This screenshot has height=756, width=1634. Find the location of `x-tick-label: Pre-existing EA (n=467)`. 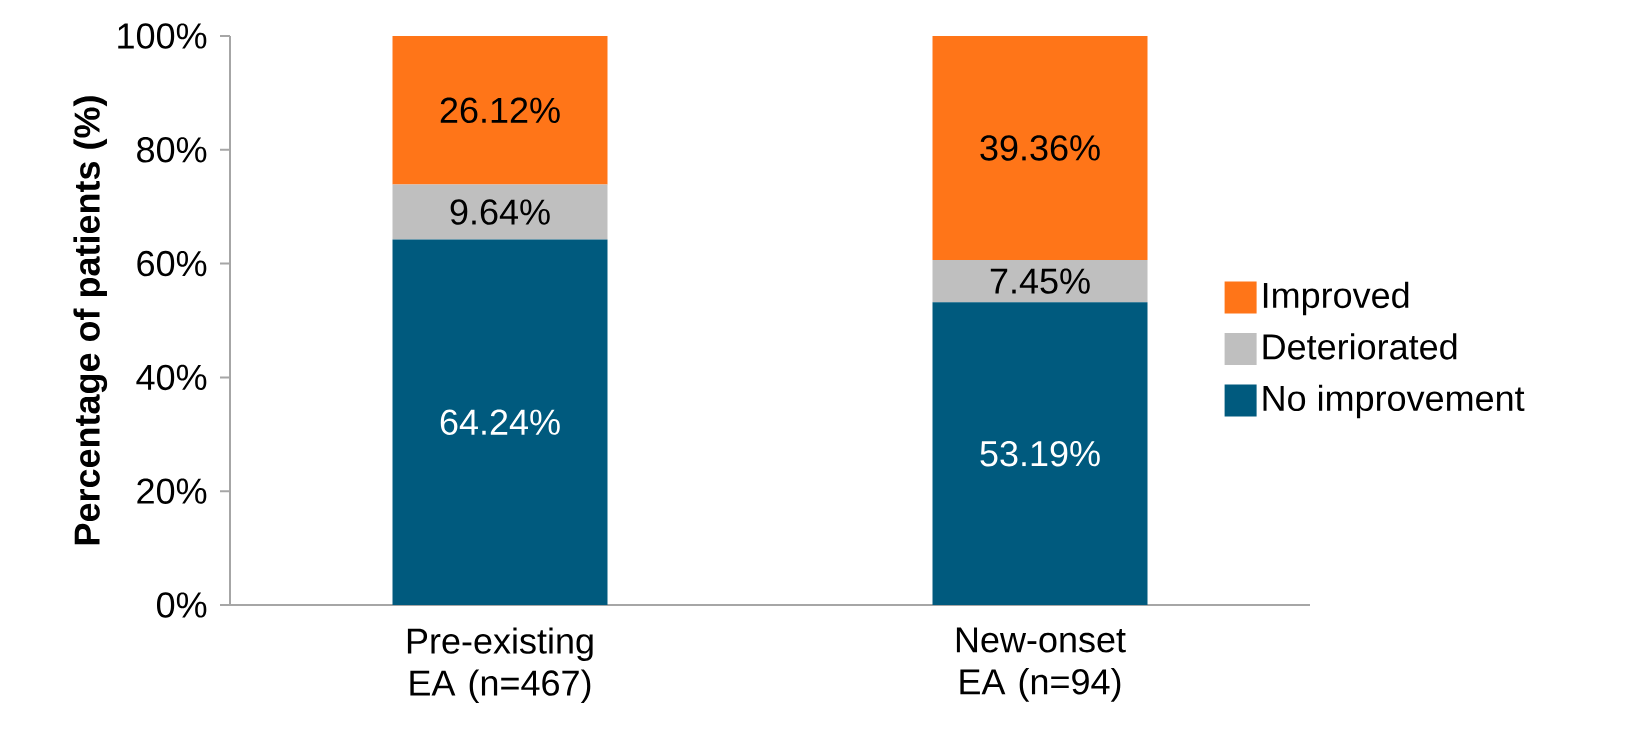

x-tick-label: Pre-existing EA (n=467) is located at coordinates (500, 665).